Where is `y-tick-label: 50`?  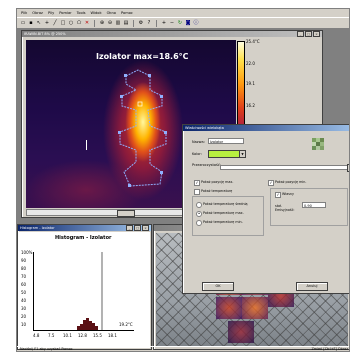 y-tick-label: 50 is located at coordinates (24, 292).